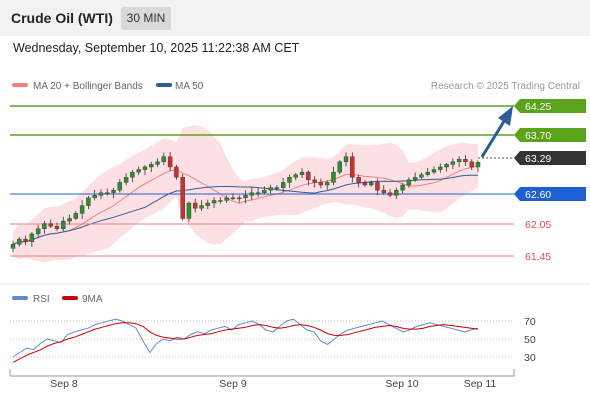  What do you see at coordinates (530, 322) in the screenshot?
I see `rsi-tick-70: 70` at bounding box center [530, 322].